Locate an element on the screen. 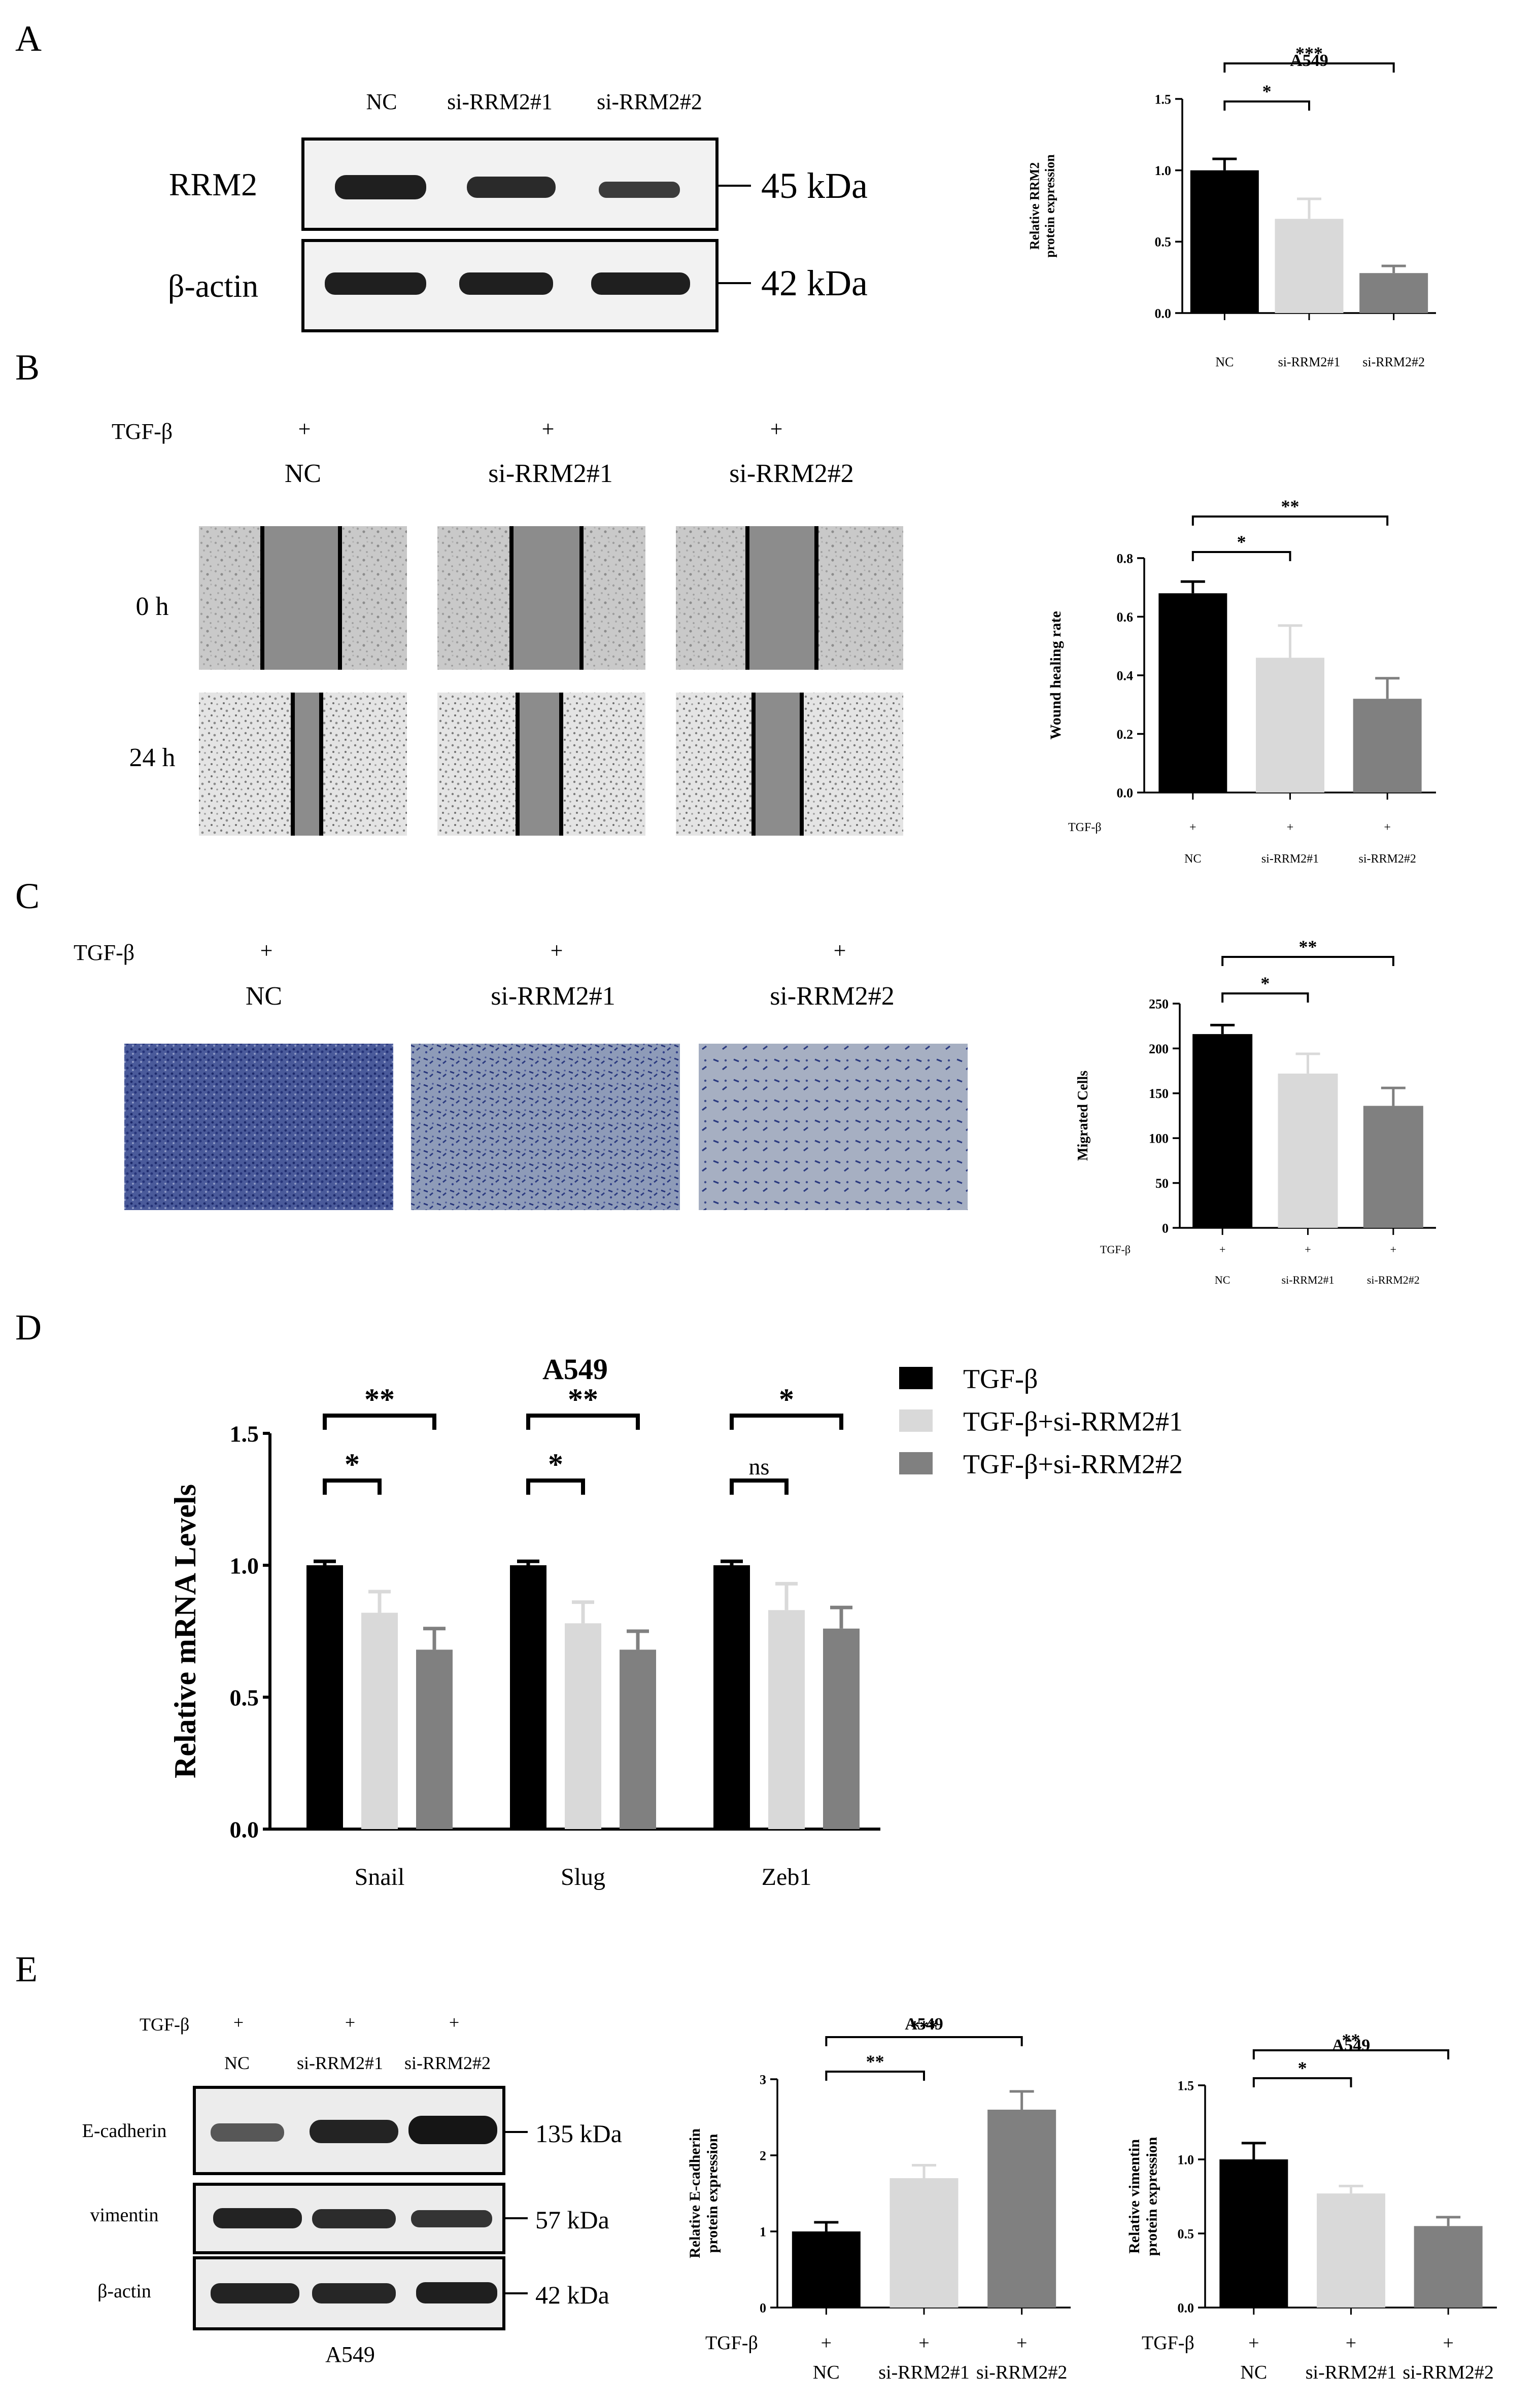 Image resolution: width=1539 pixels, height=2408 pixels. time-label-24h: 24 h is located at coordinates (152, 757).